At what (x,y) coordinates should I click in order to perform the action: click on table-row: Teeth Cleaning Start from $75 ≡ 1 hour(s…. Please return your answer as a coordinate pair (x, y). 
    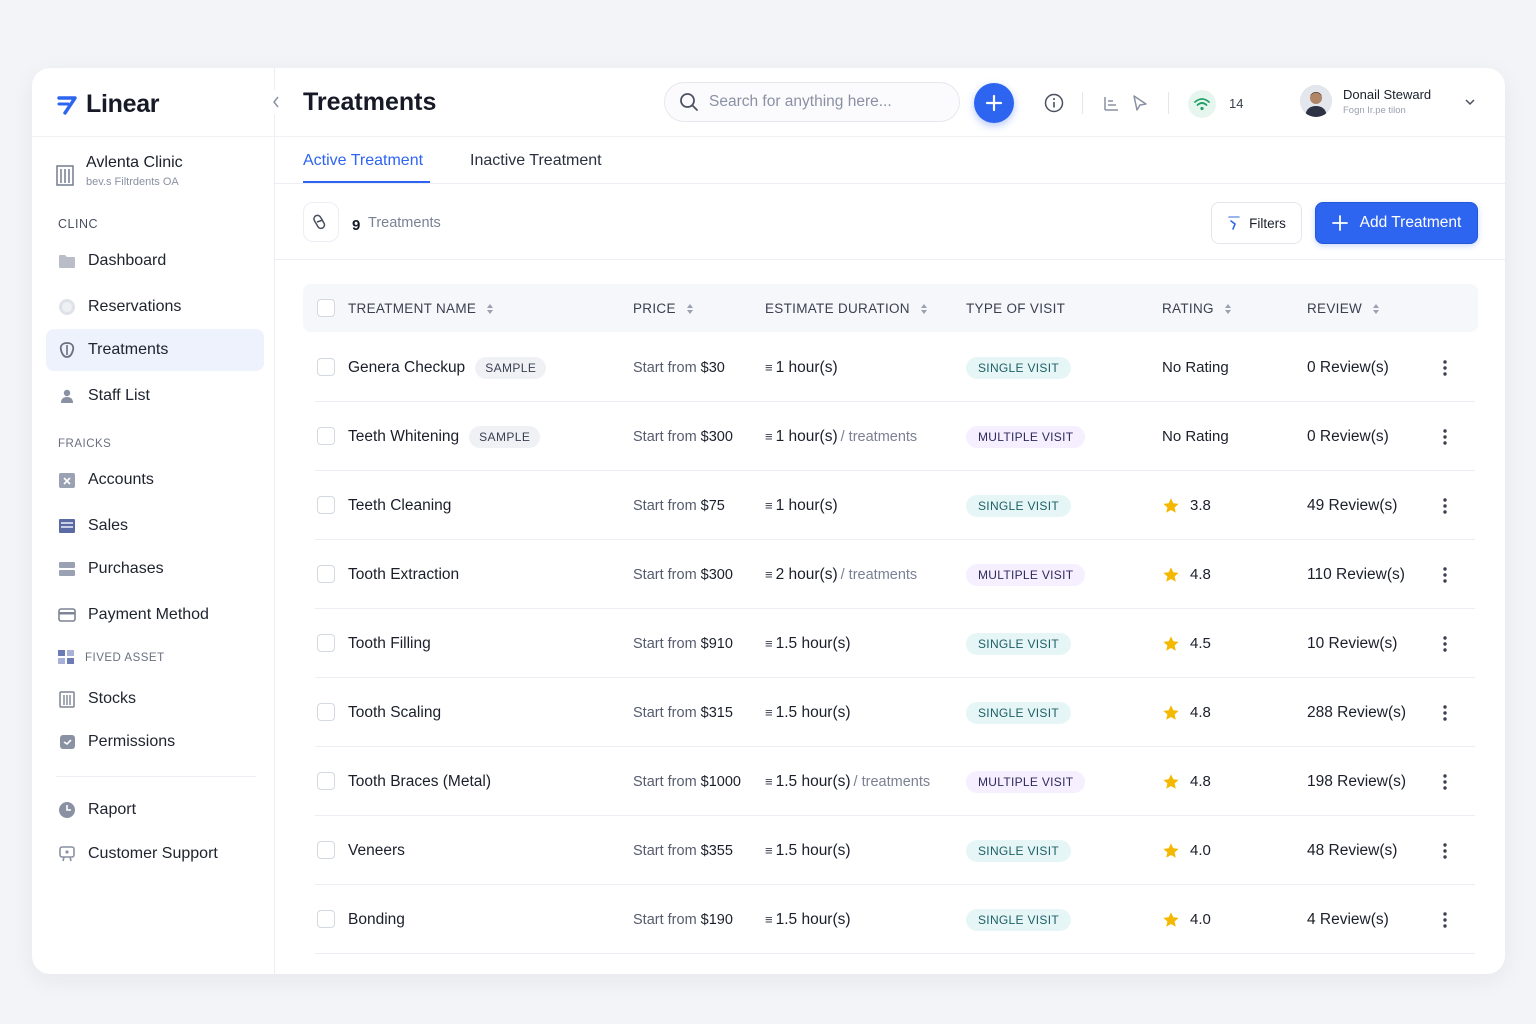
    Looking at the image, I should click on (890, 505).